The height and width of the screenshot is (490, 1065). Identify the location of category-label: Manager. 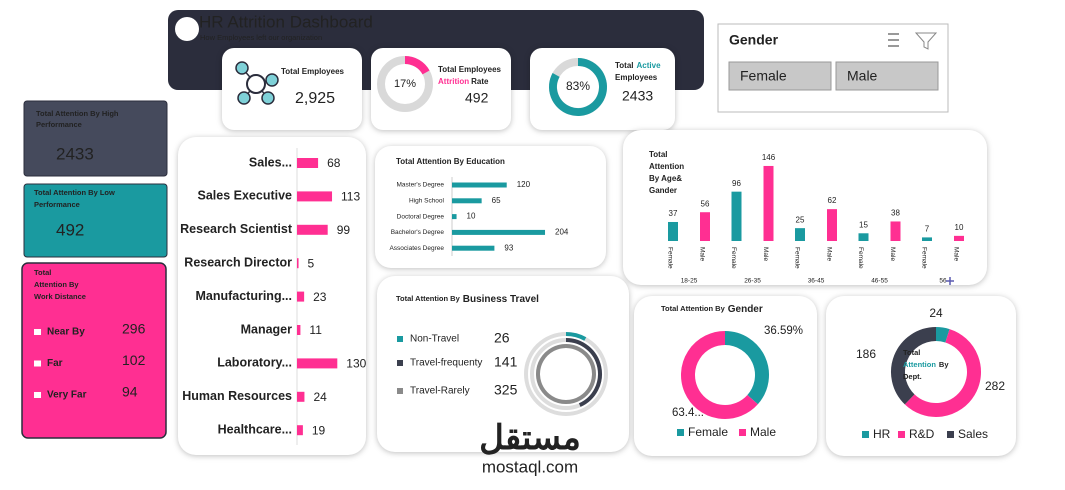
(267, 329).